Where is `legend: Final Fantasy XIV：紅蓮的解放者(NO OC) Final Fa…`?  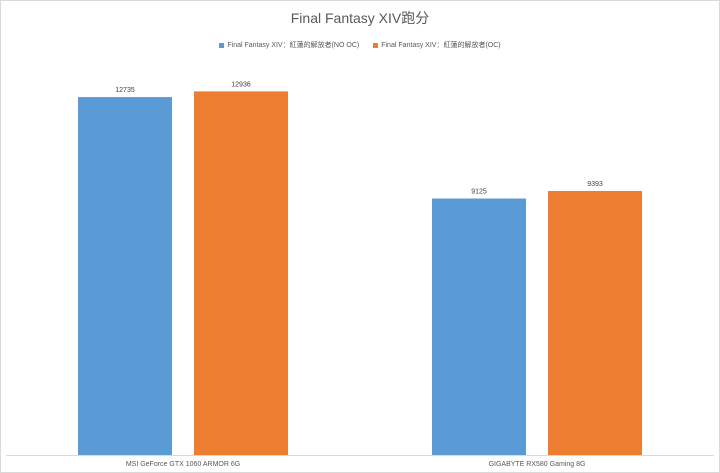
legend: Final Fantasy XIV：紅蓮的解放者(NO OC) Final Fa… is located at coordinates (360, 45).